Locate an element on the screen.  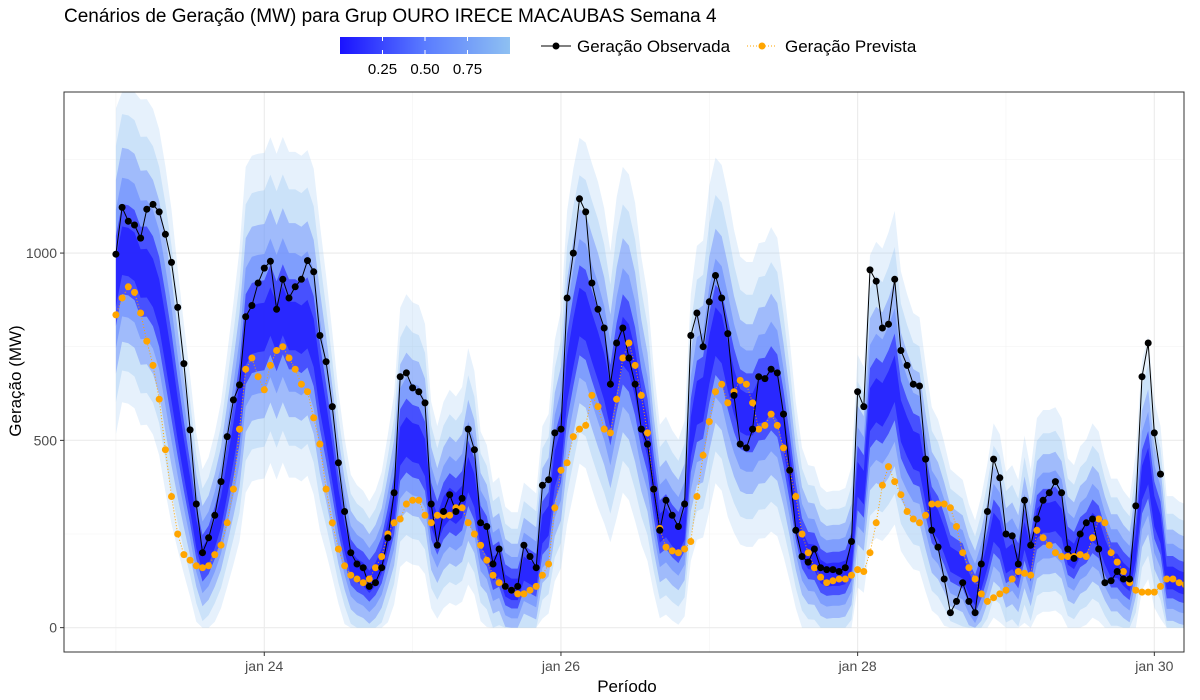
x-tick-label: jan 26 is located at coordinates (560, 666).